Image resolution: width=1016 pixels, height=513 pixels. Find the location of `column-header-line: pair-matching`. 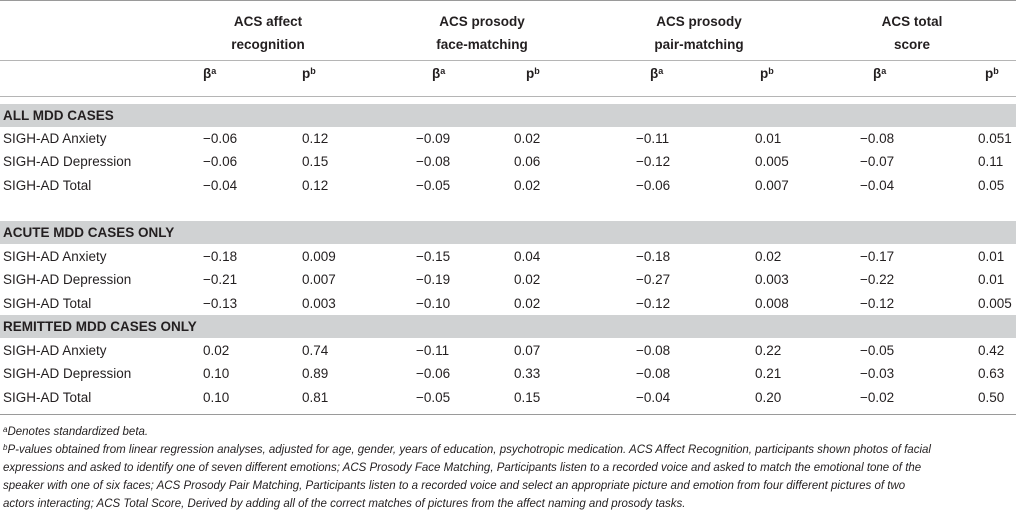

column-header-line: pair-matching is located at coordinates (699, 44).